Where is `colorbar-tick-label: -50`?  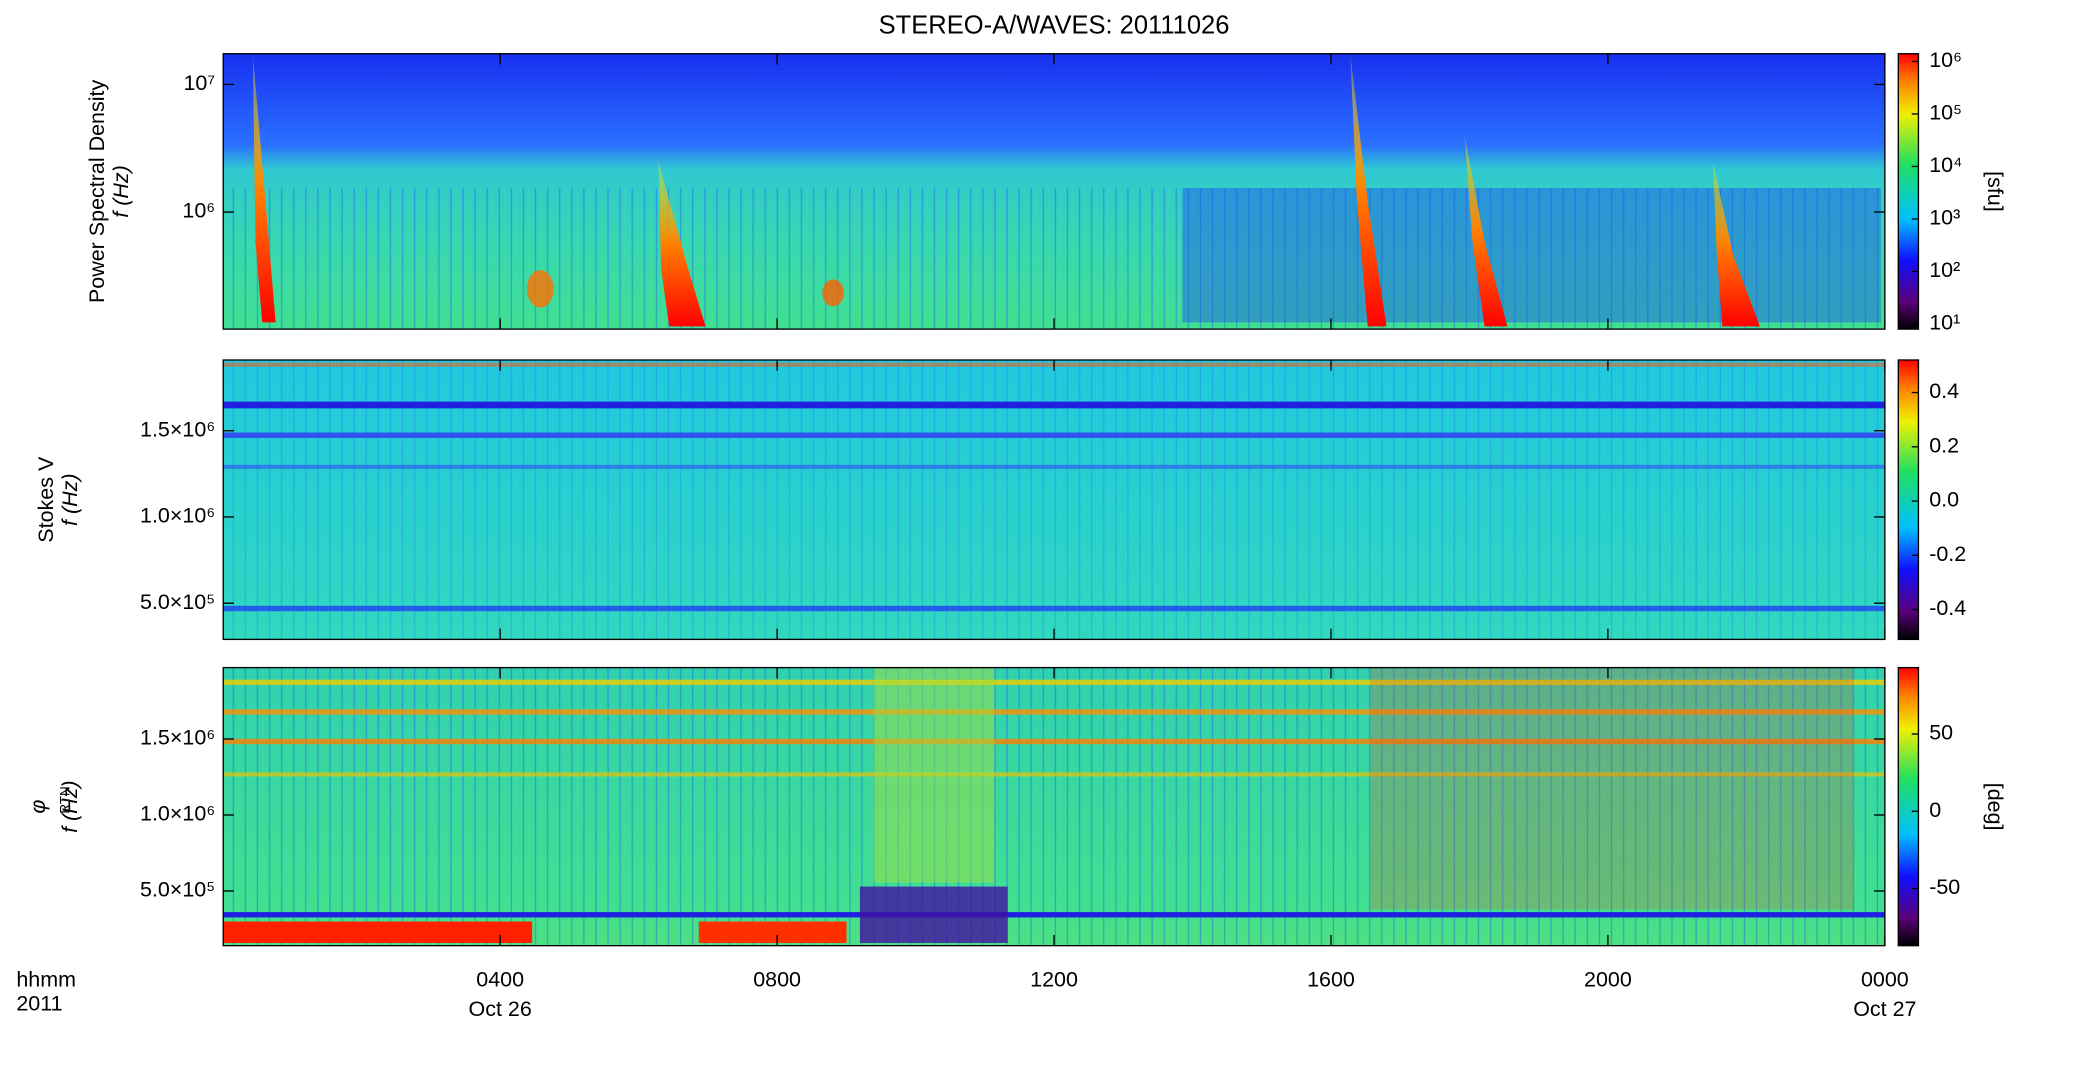 colorbar-tick-label: -50 is located at coordinates (1944, 887).